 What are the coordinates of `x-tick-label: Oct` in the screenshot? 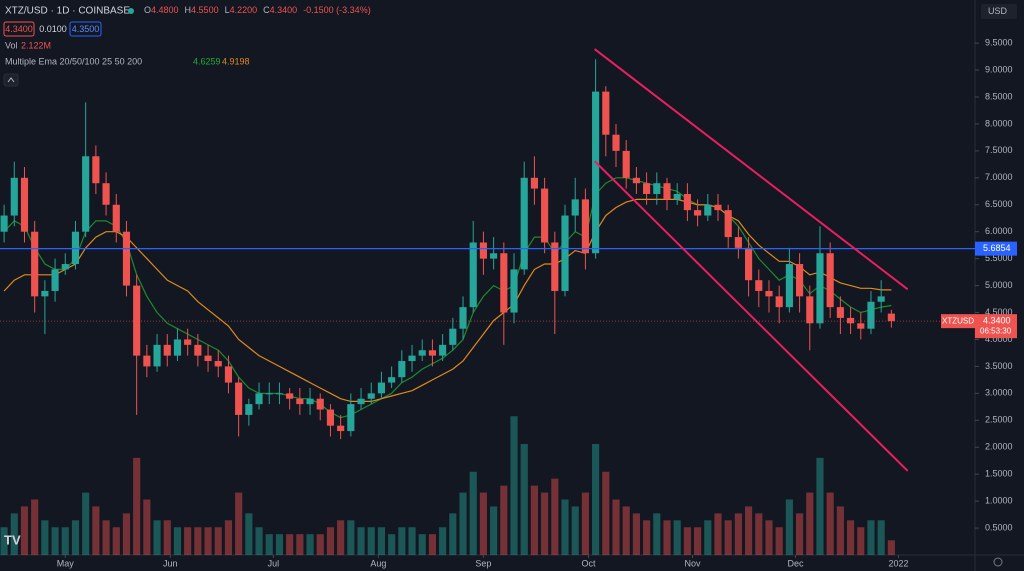 It's located at (588, 563).